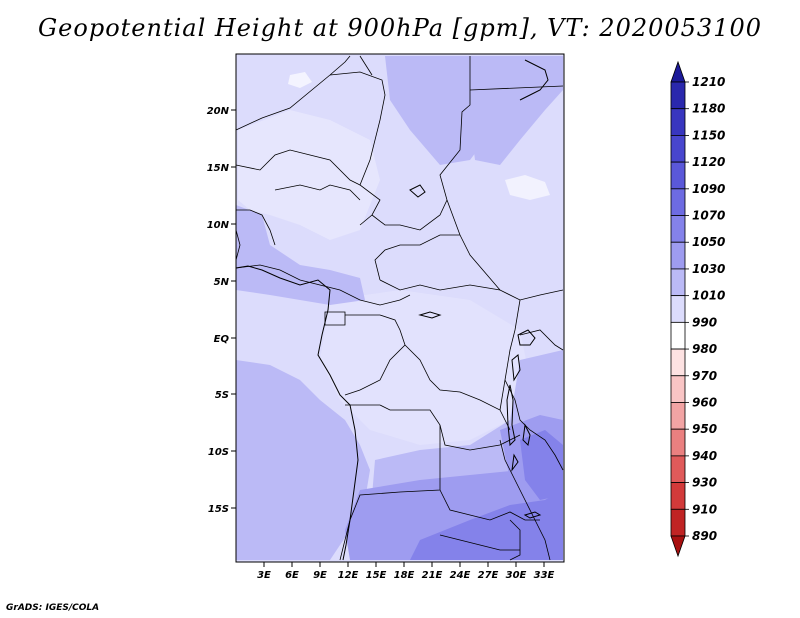 Image resolution: width=800 pixels, height=618 pixels. I want to click on colorbar-label: 890, so click(704, 536).